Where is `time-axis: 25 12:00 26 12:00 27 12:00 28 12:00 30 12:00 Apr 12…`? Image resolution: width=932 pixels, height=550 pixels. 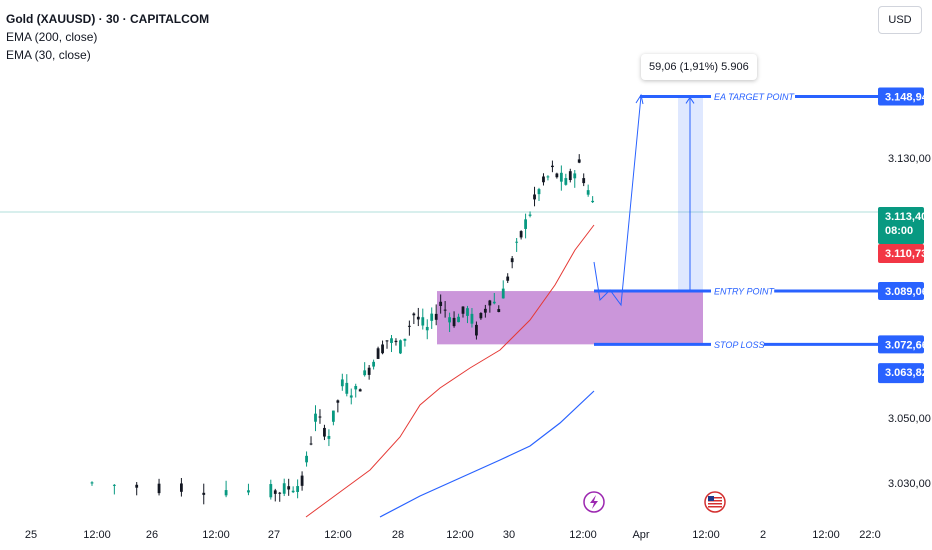 time-axis: 25 12:00 26 12:00 27 12:00 28 12:00 30 12:00 Apr 12… is located at coordinates (453, 516).